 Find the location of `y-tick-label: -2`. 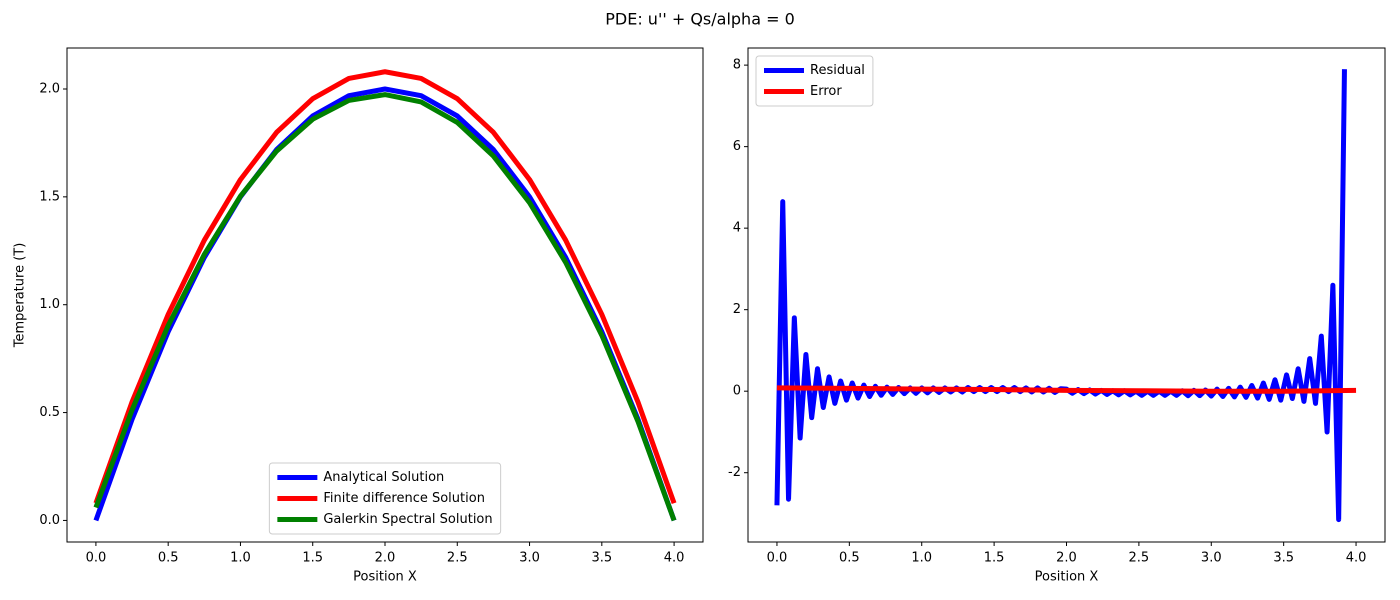

y-tick-label: -2 is located at coordinates (734, 472).